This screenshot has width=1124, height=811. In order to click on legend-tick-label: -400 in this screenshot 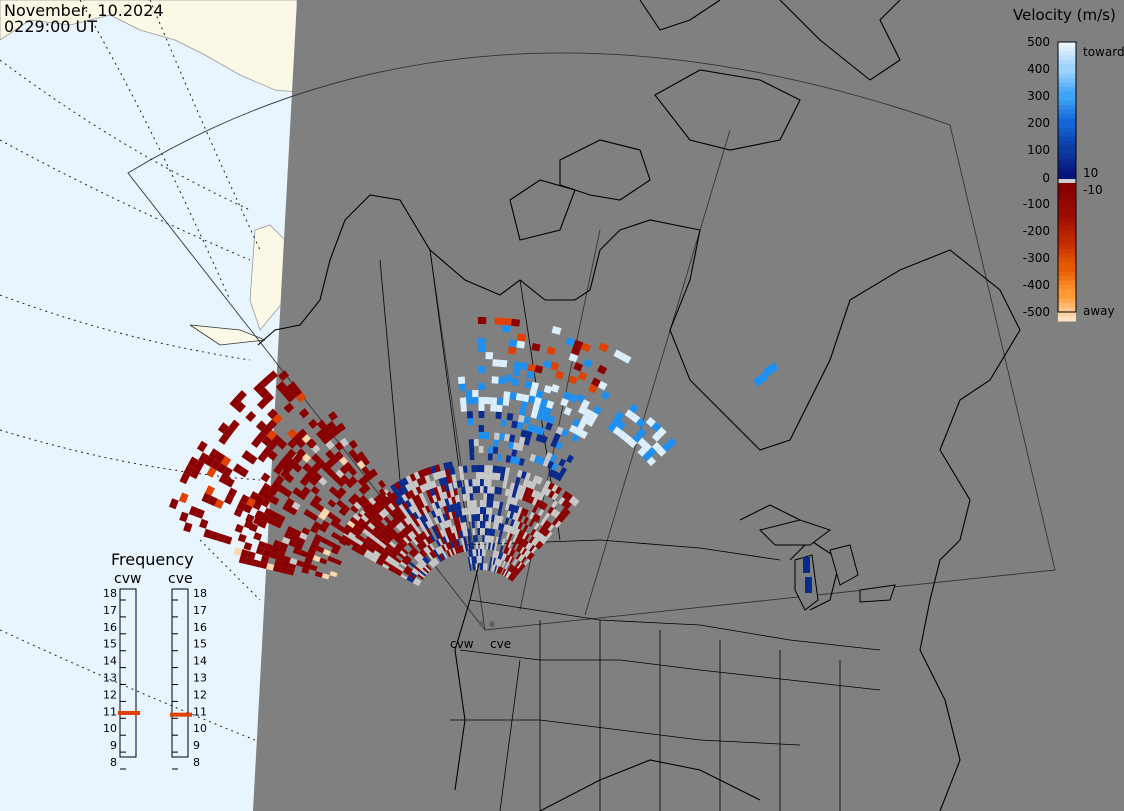, I will do `click(1036, 285)`.